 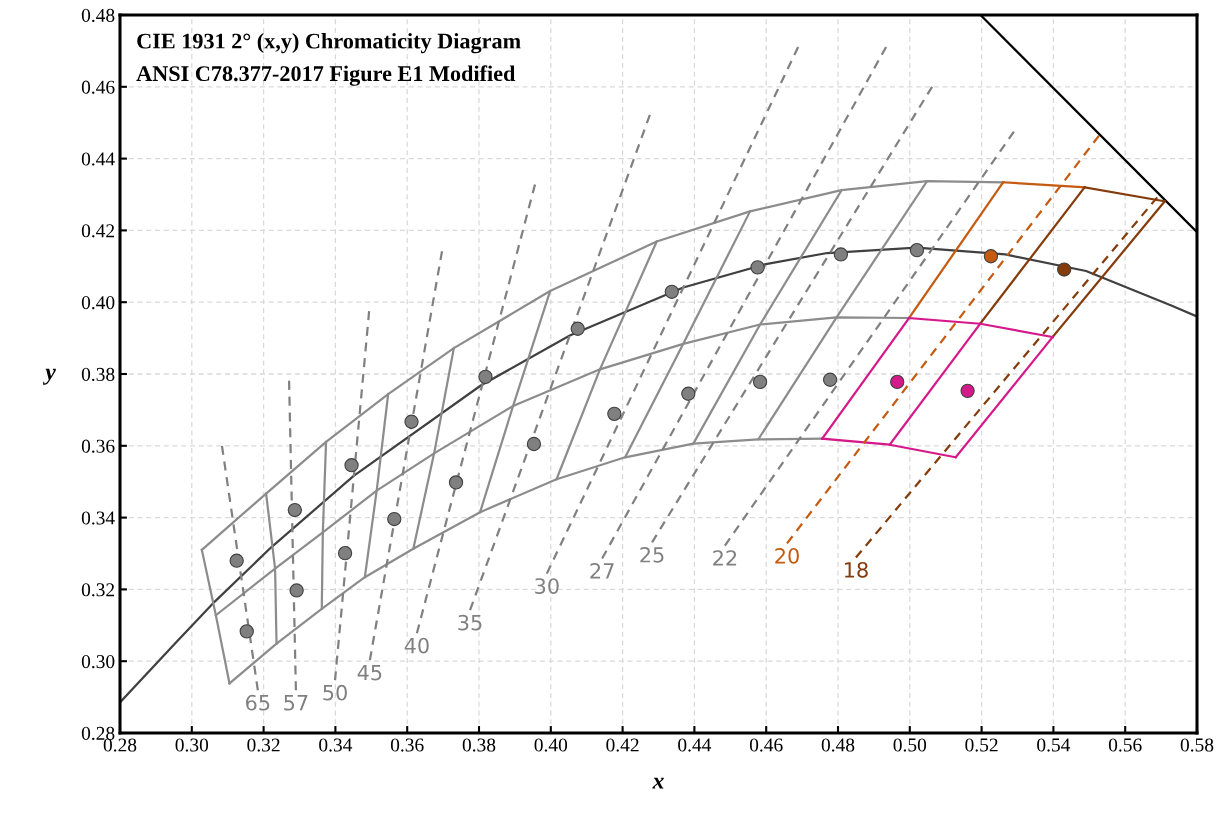 What do you see at coordinates (192, 745) in the screenshot?
I see `x-tick-label: 0.30` at bounding box center [192, 745].